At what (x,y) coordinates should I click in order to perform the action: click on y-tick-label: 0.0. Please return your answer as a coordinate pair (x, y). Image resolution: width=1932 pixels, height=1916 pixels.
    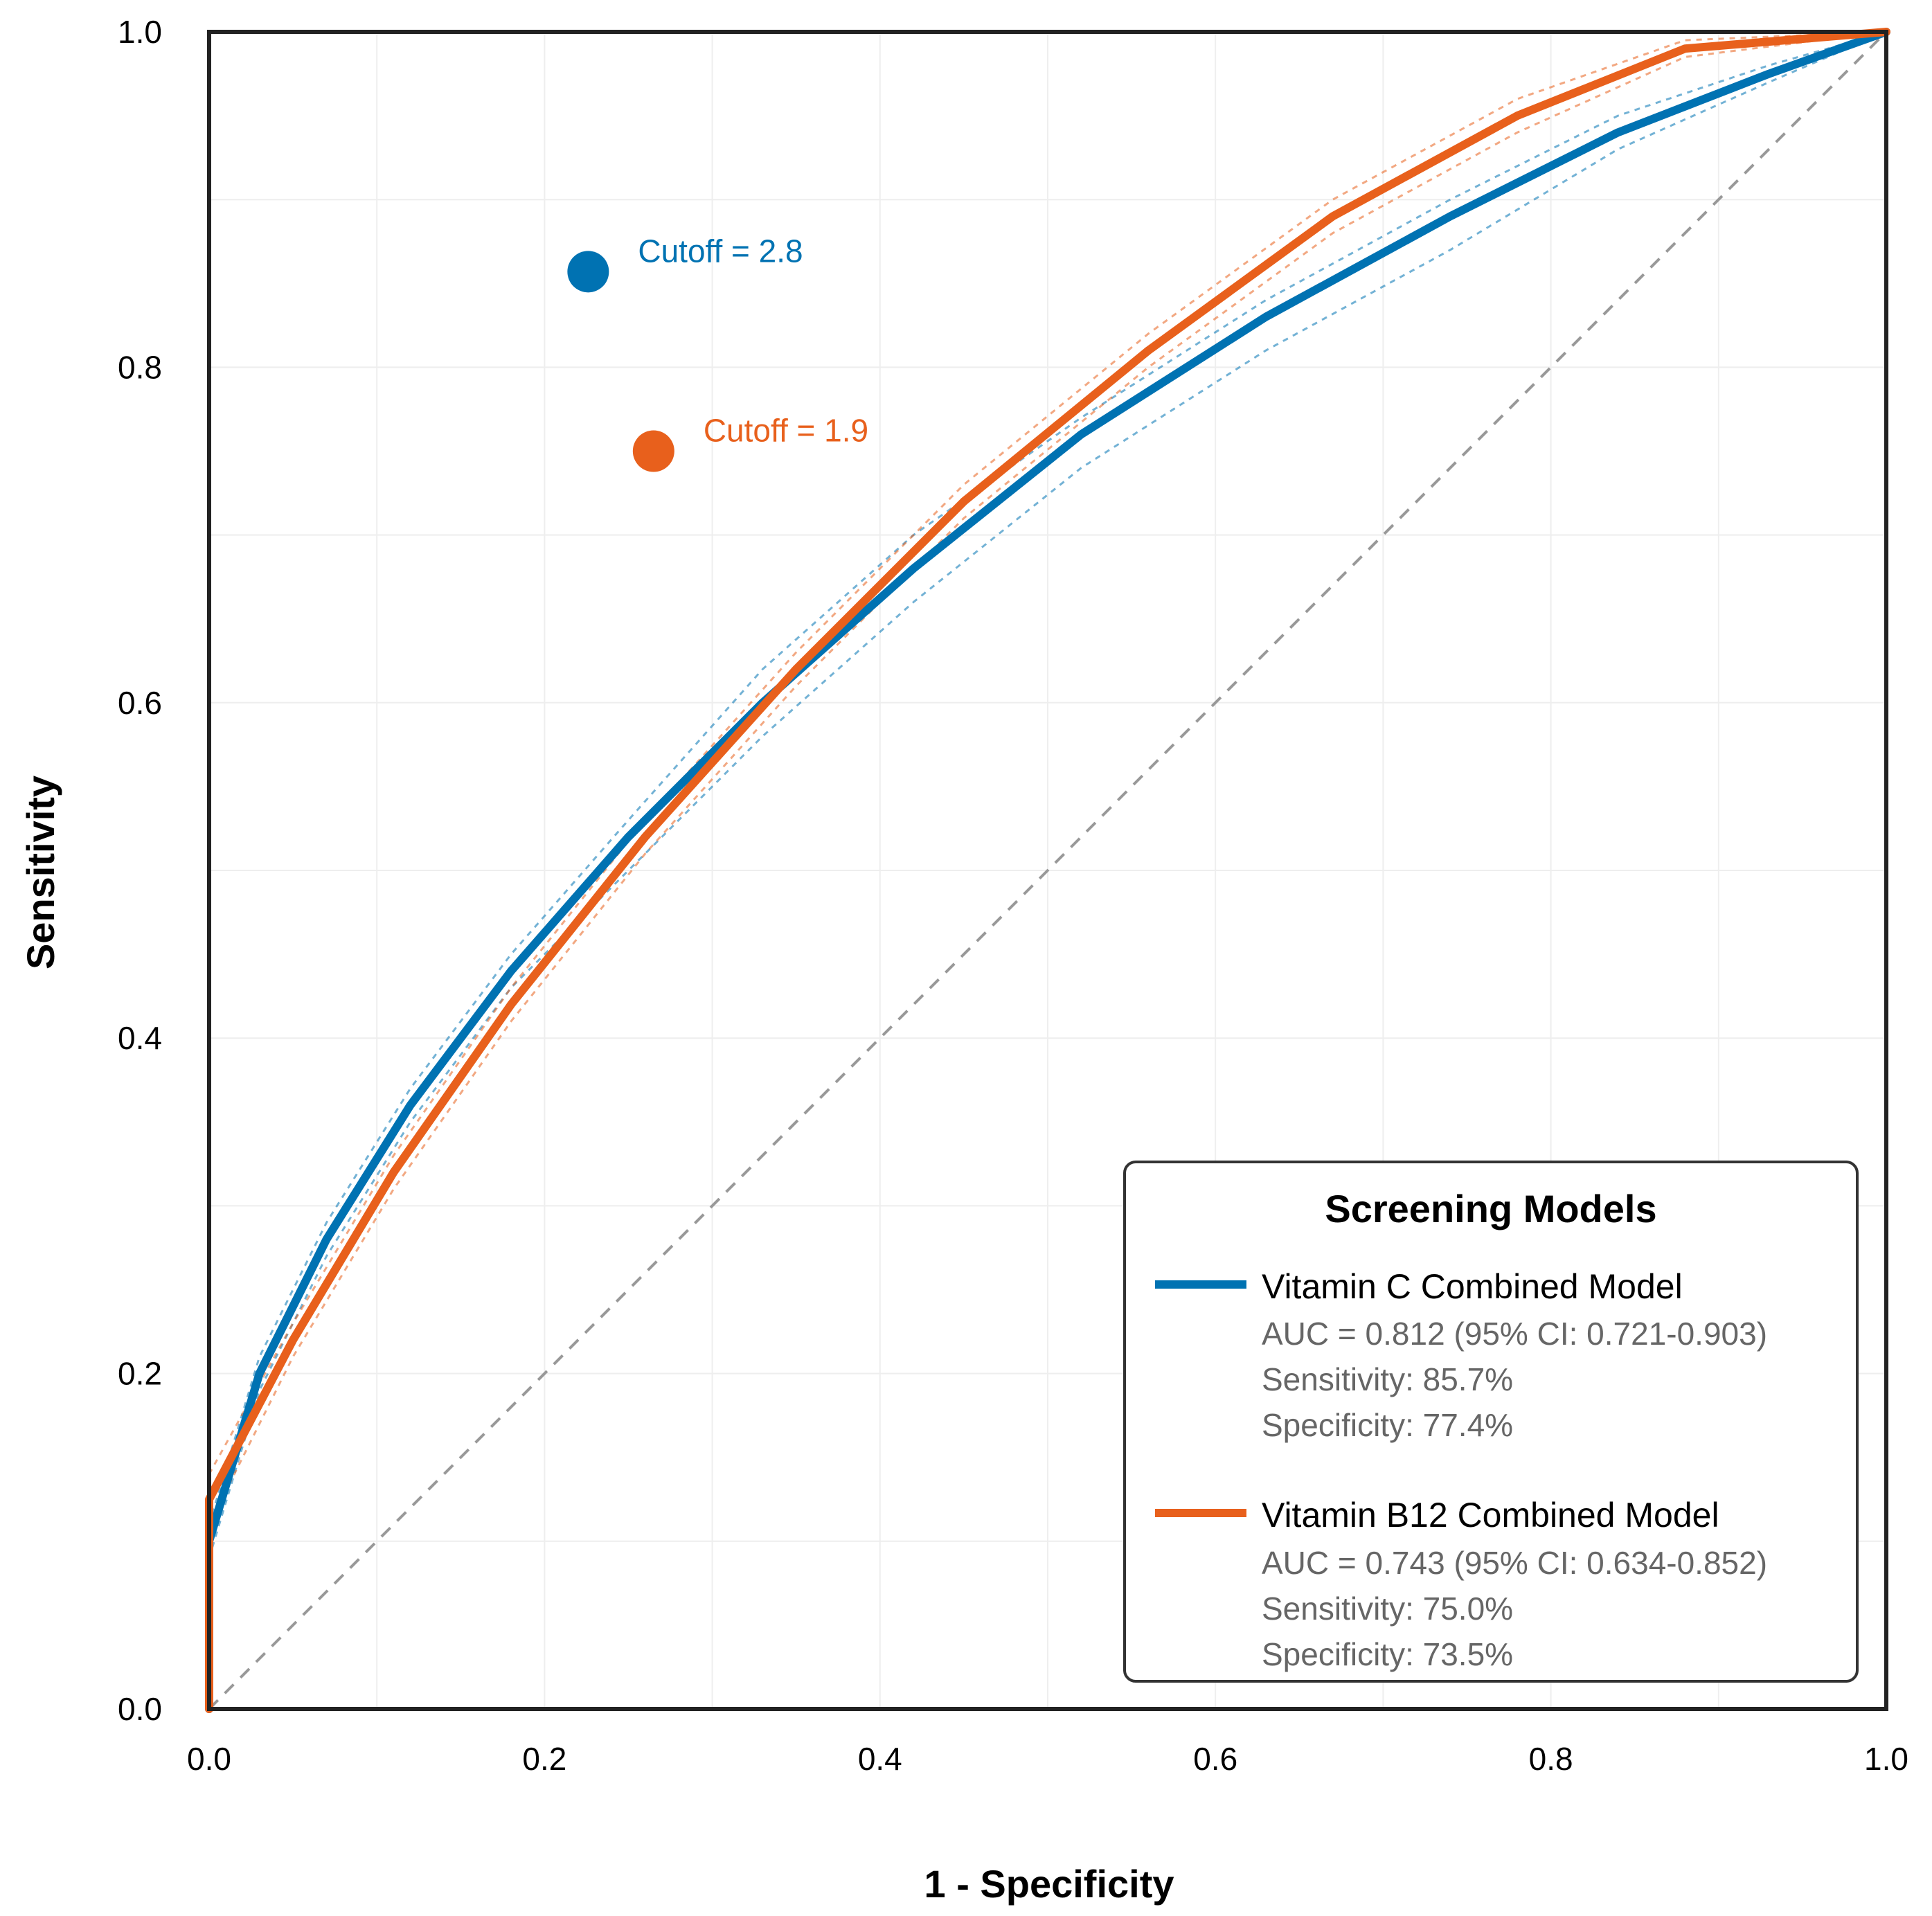
    Looking at the image, I should click on (140, 1709).